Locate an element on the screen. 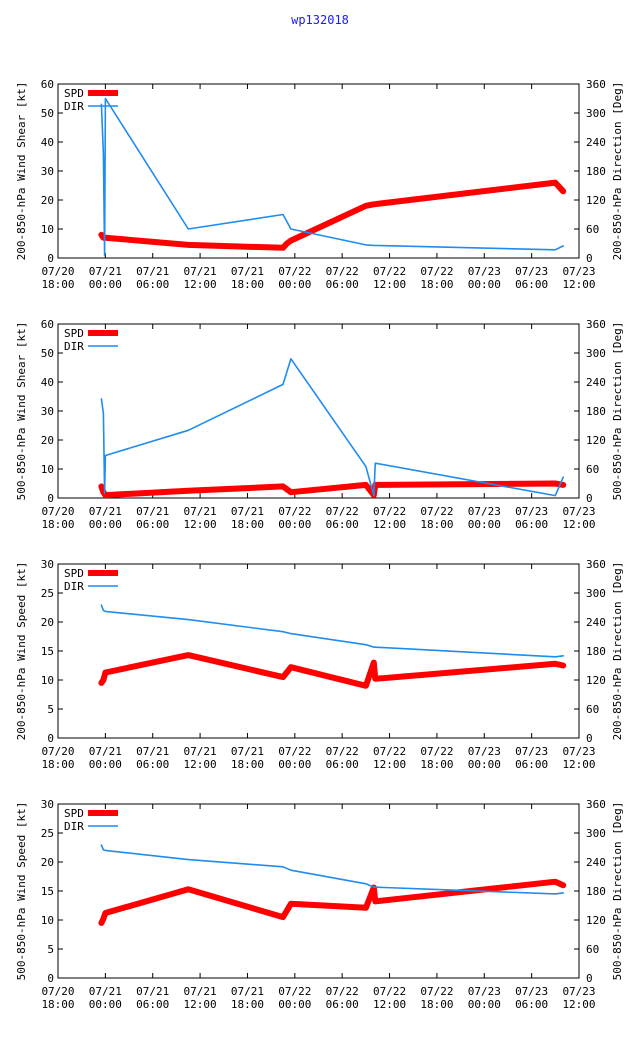  y2-tick-label: 0 is located at coordinates (589, 978).